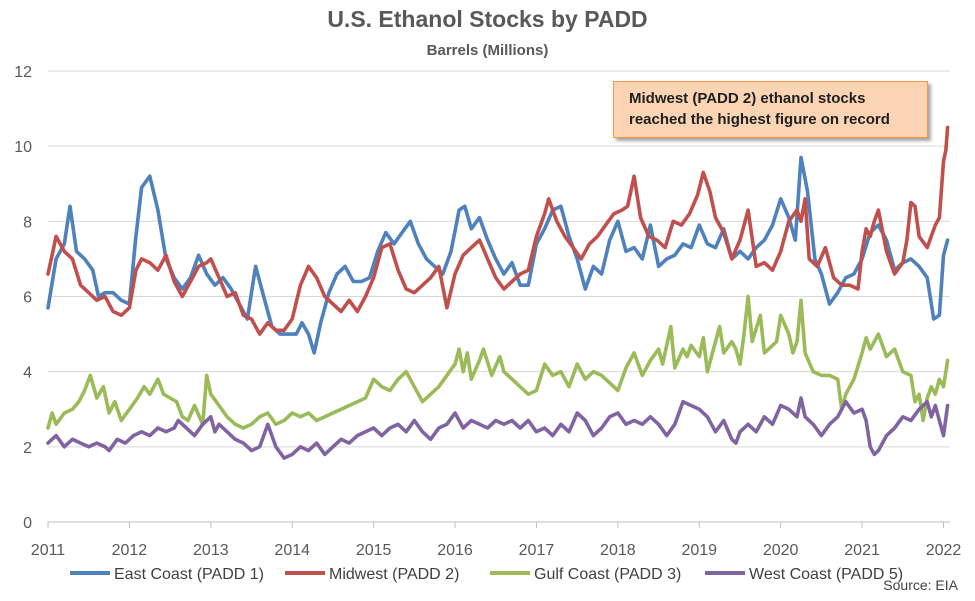 This screenshot has width=975, height=601. What do you see at coordinates (759, 119) in the screenshot?
I see `annotation-line-2: reached the highest figure on record` at bounding box center [759, 119].